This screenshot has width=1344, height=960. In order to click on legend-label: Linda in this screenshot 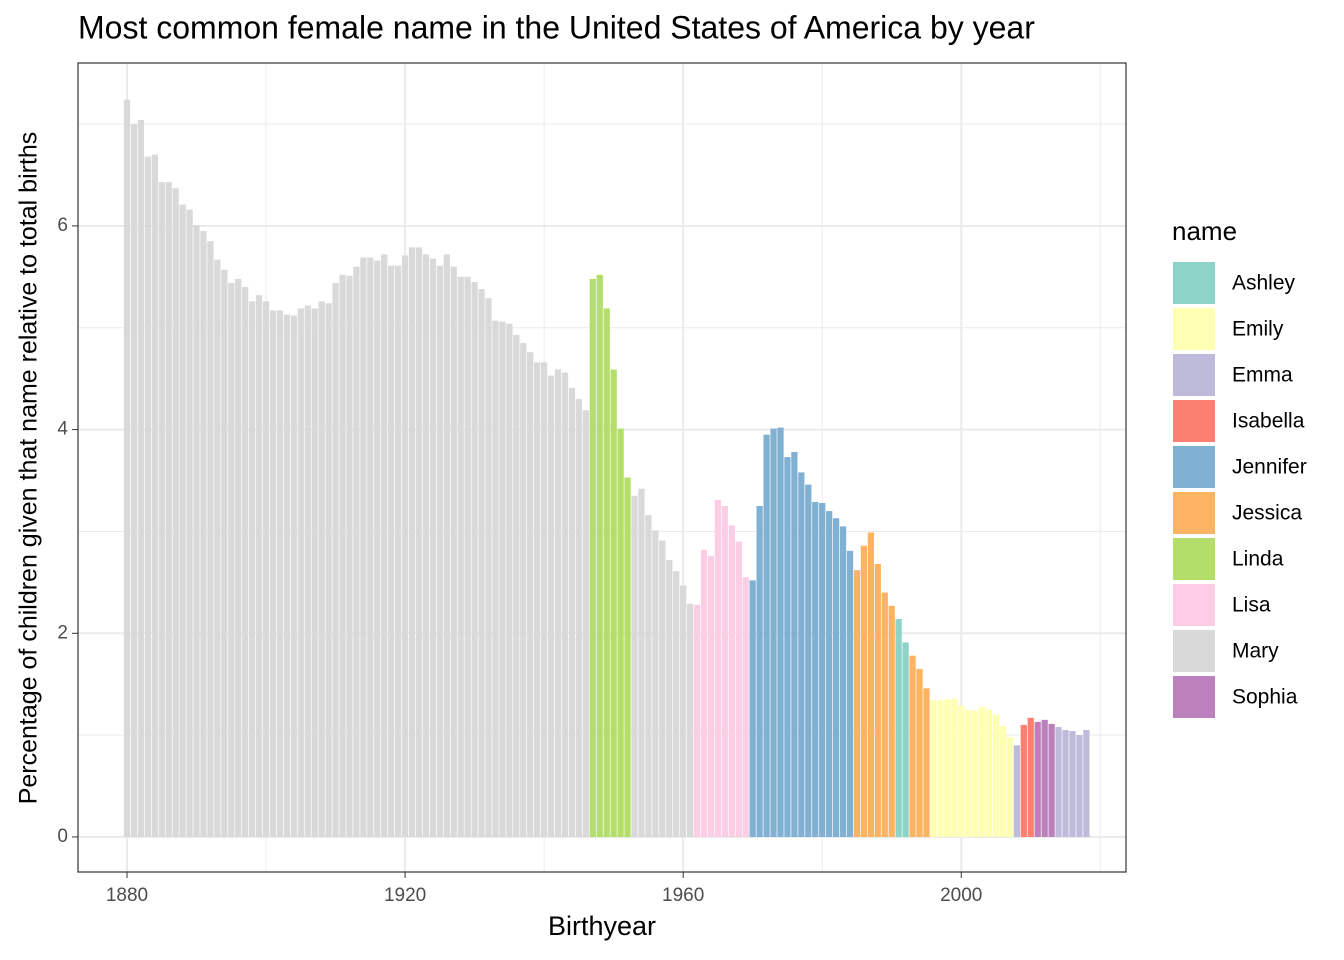, I will do `click(1258, 559)`.